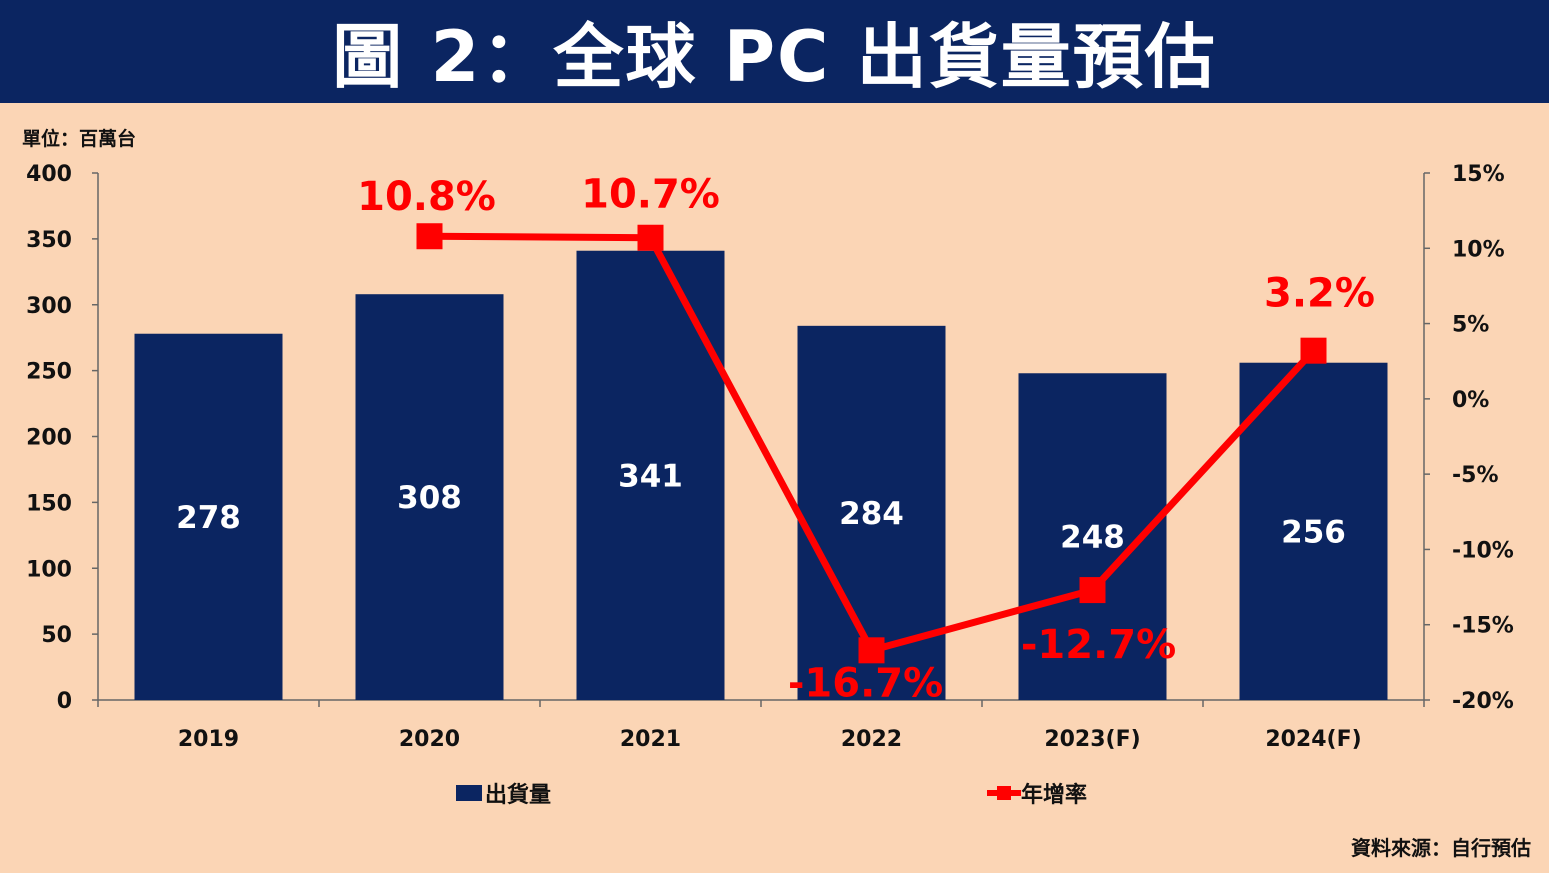  I want to click on right-tick-label: -15%, so click(1483, 626).